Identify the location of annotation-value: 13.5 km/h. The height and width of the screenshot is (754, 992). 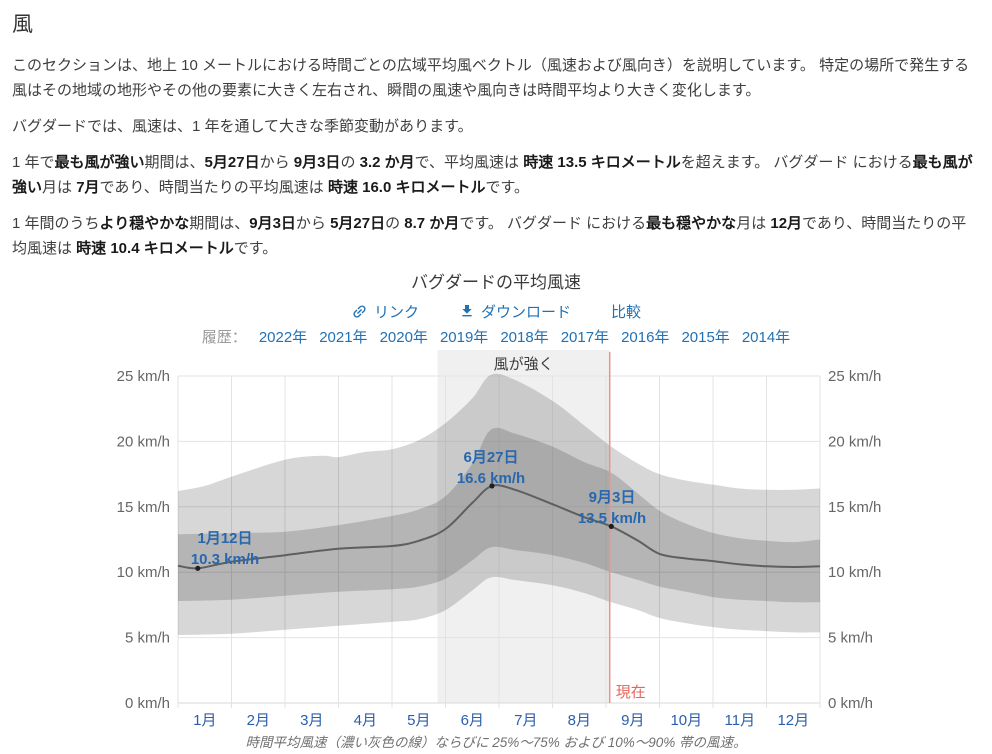
(612, 518).